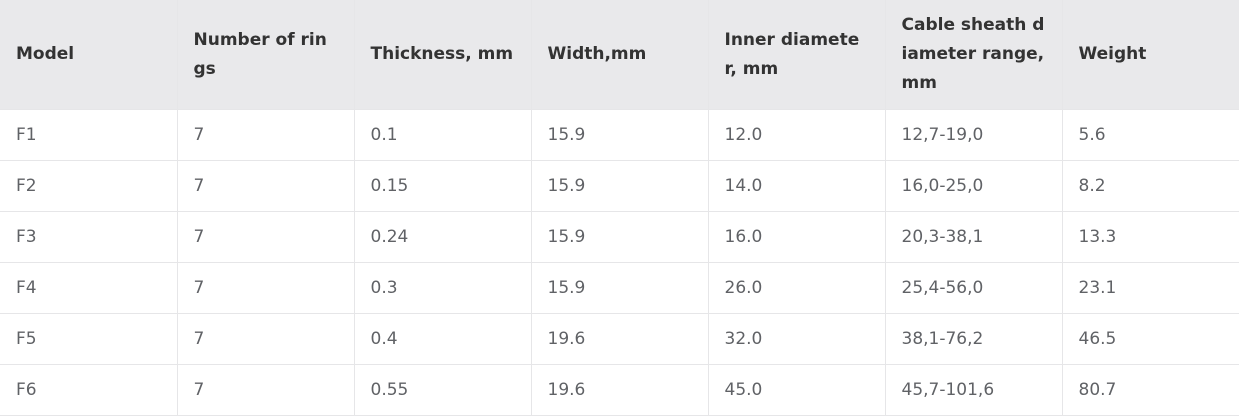 The height and width of the screenshot is (420, 1239). Describe the element at coordinates (973, 135) in the screenshot. I see `table-cell: 12,7-19,0` at that location.